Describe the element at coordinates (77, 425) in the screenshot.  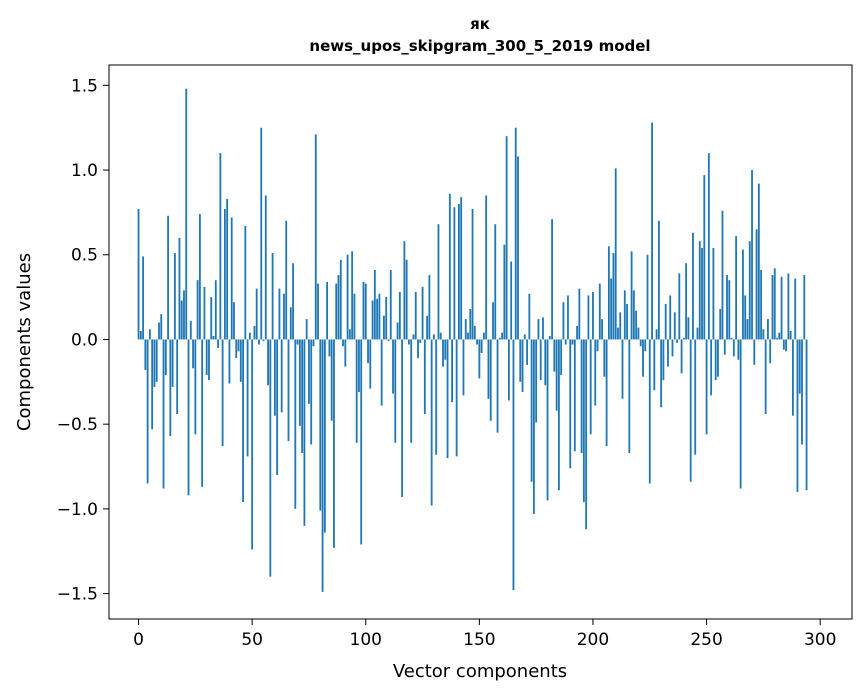
I see `y-tick-label: −0.5` at that location.